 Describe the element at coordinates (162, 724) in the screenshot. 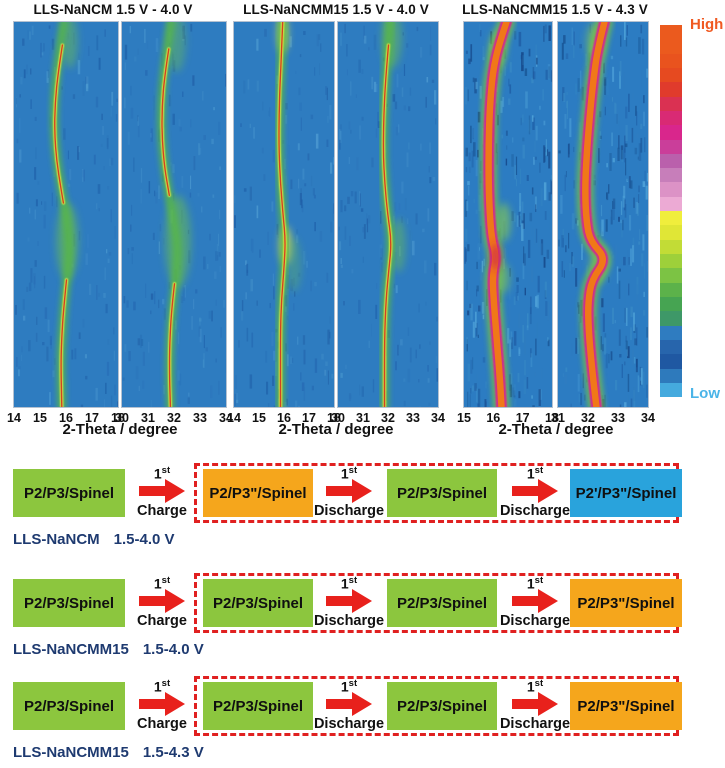

I see `arrow-label: Charge` at that location.